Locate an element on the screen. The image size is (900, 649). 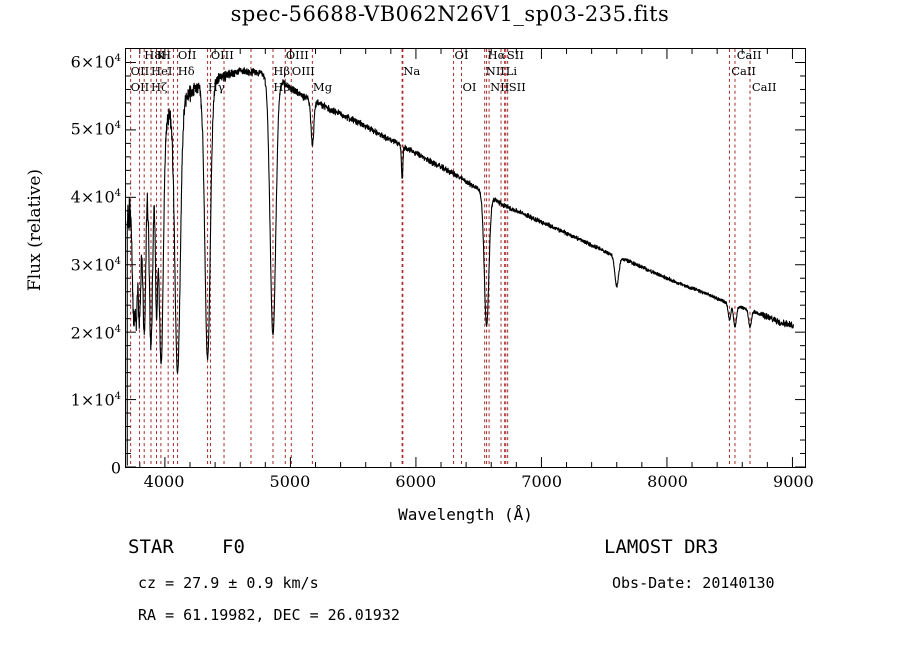
y-tick-label: 1×104 is located at coordinates (95, 400).